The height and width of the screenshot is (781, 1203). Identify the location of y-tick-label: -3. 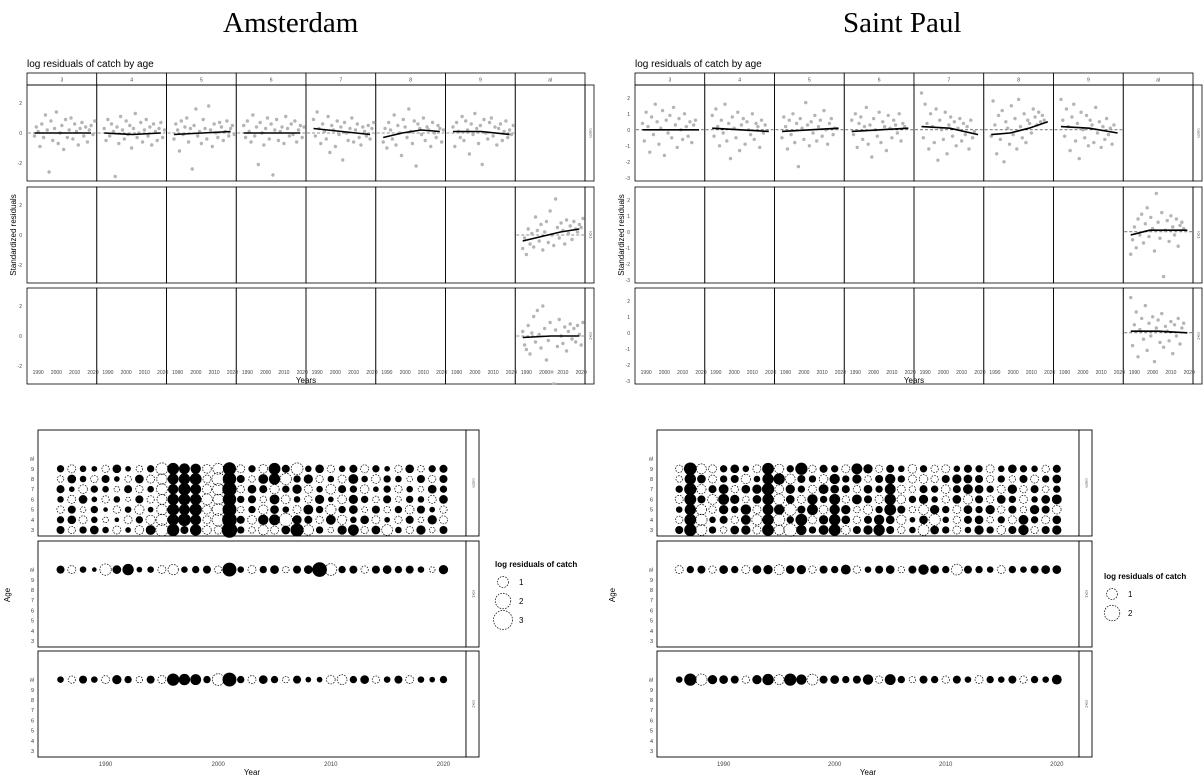
(628, 382).